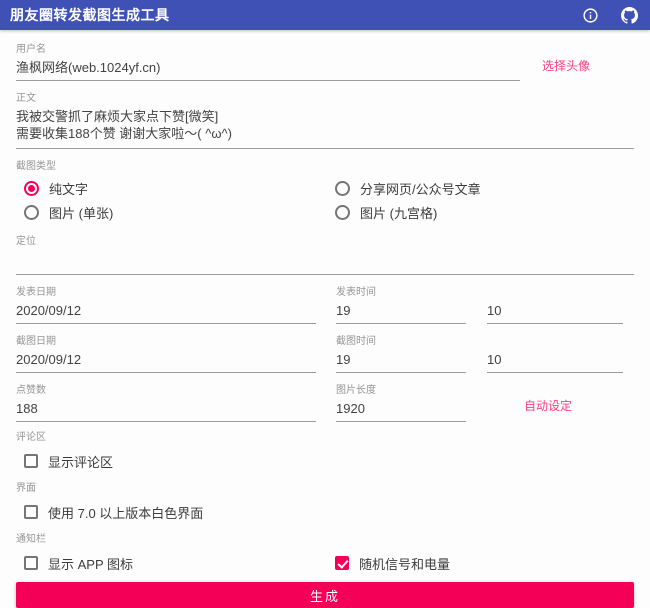 This screenshot has height=608, width=650. What do you see at coordinates (171, 563) in the screenshot?
I see `app-icon-option: 显示 APP 图标` at bounding box center [171, 563].